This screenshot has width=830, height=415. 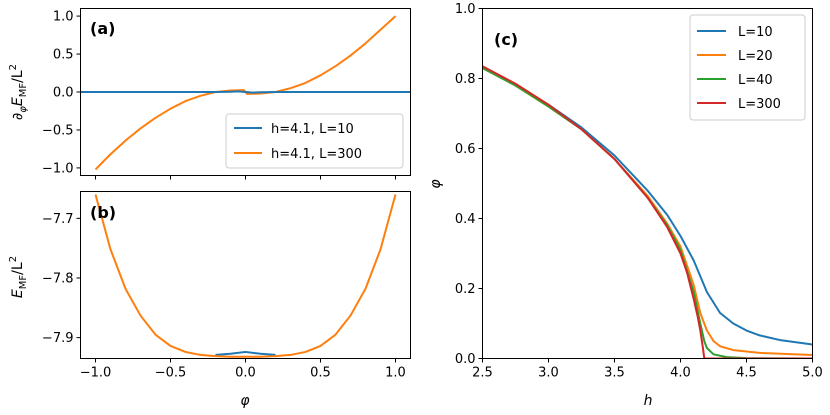 I want to click on panel-c-ytick-label: 0.0, so click(x=465, y=359).